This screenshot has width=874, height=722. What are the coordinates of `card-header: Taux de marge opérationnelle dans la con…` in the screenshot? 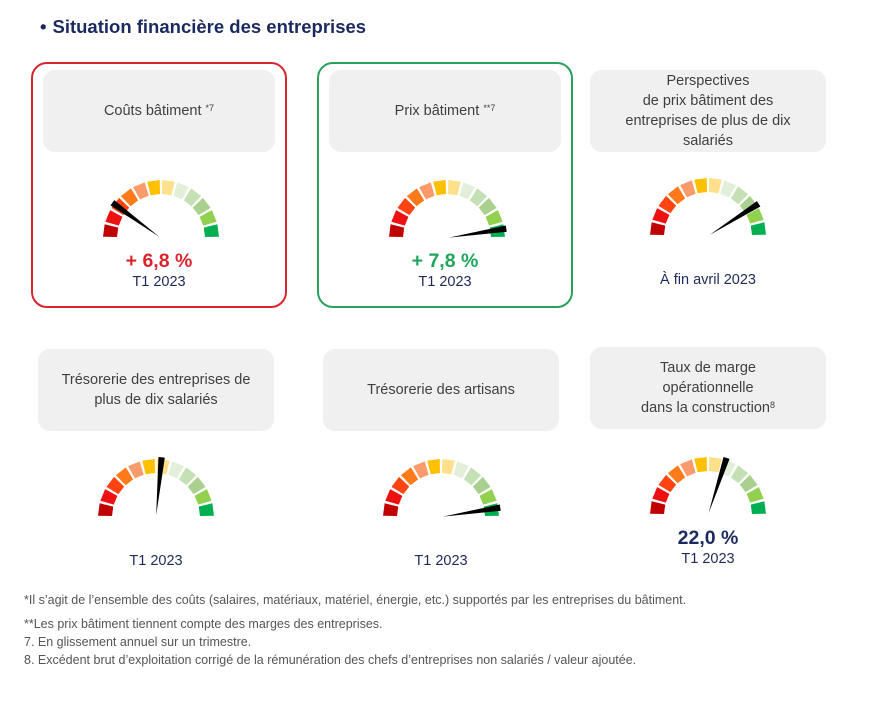 It's located at (708, 388).